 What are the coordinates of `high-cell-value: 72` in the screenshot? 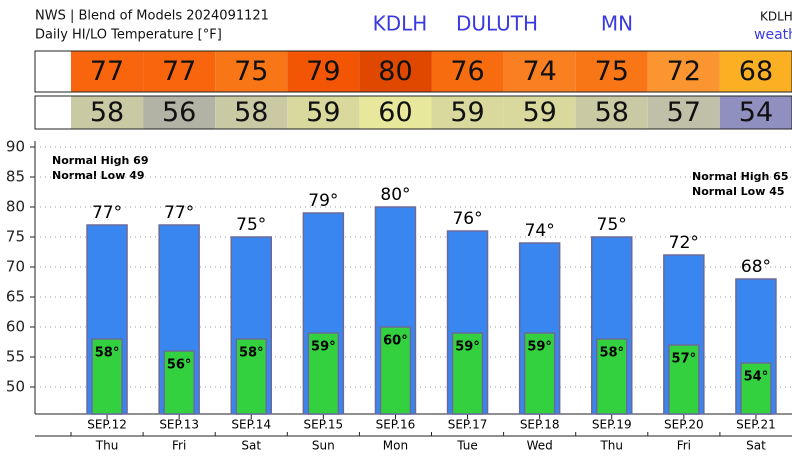 It's located at (684, 71).